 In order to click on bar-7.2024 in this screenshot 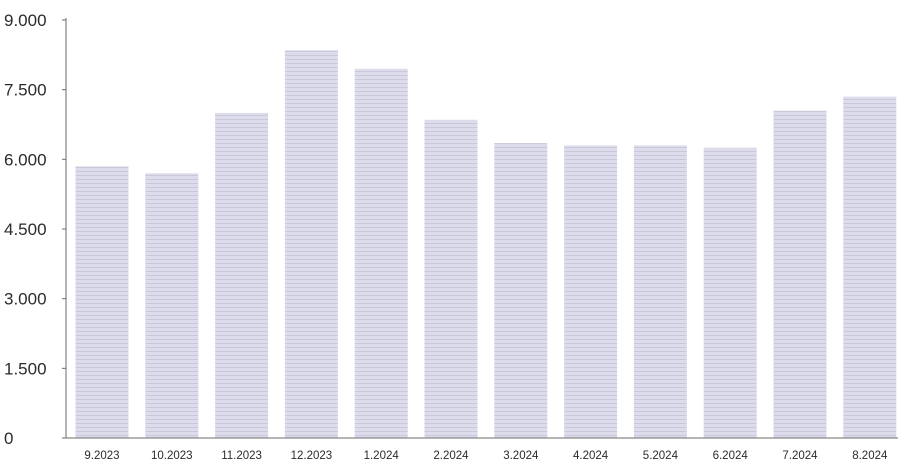, I will do `click(800, 274)`.